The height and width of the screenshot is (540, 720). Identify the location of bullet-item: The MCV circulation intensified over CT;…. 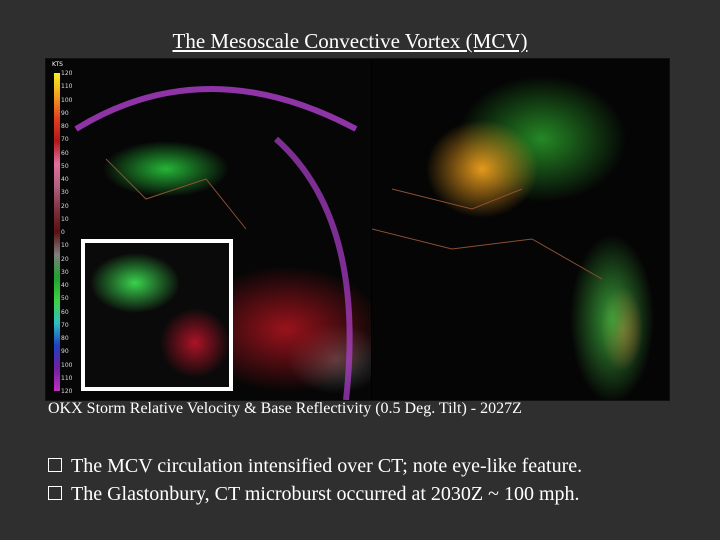
(315, 466).